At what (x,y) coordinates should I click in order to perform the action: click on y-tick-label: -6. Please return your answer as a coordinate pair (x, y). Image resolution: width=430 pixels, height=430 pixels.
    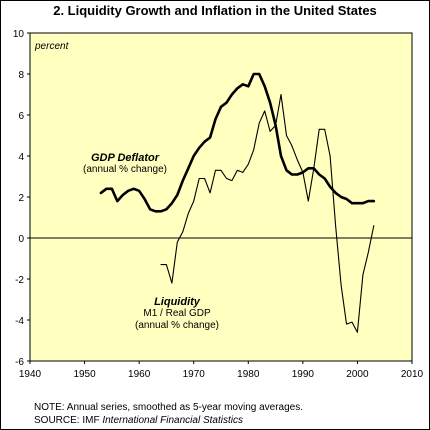
    Looking at the image, I should click on (19, 362).